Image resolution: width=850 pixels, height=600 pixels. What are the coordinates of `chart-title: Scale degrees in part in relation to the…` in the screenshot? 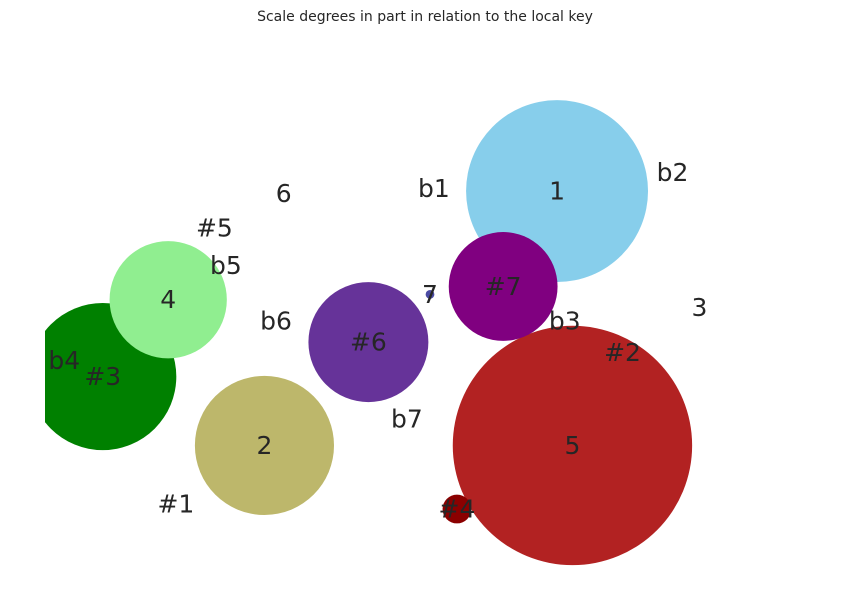 It's located at (425, 17).